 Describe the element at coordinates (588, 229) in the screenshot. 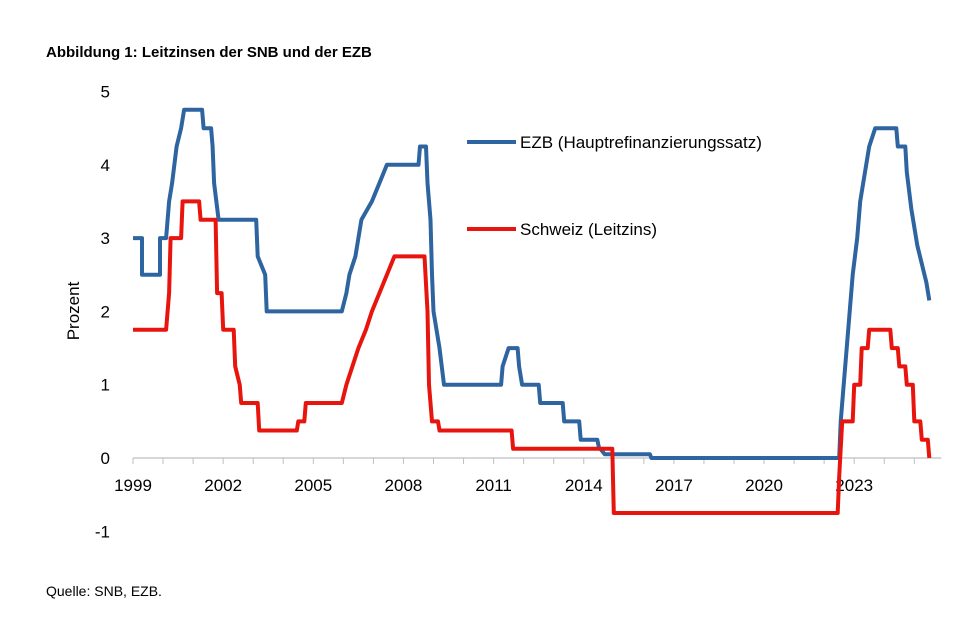

I see `legend-label: Schweiz (Leitzins)` at that location.